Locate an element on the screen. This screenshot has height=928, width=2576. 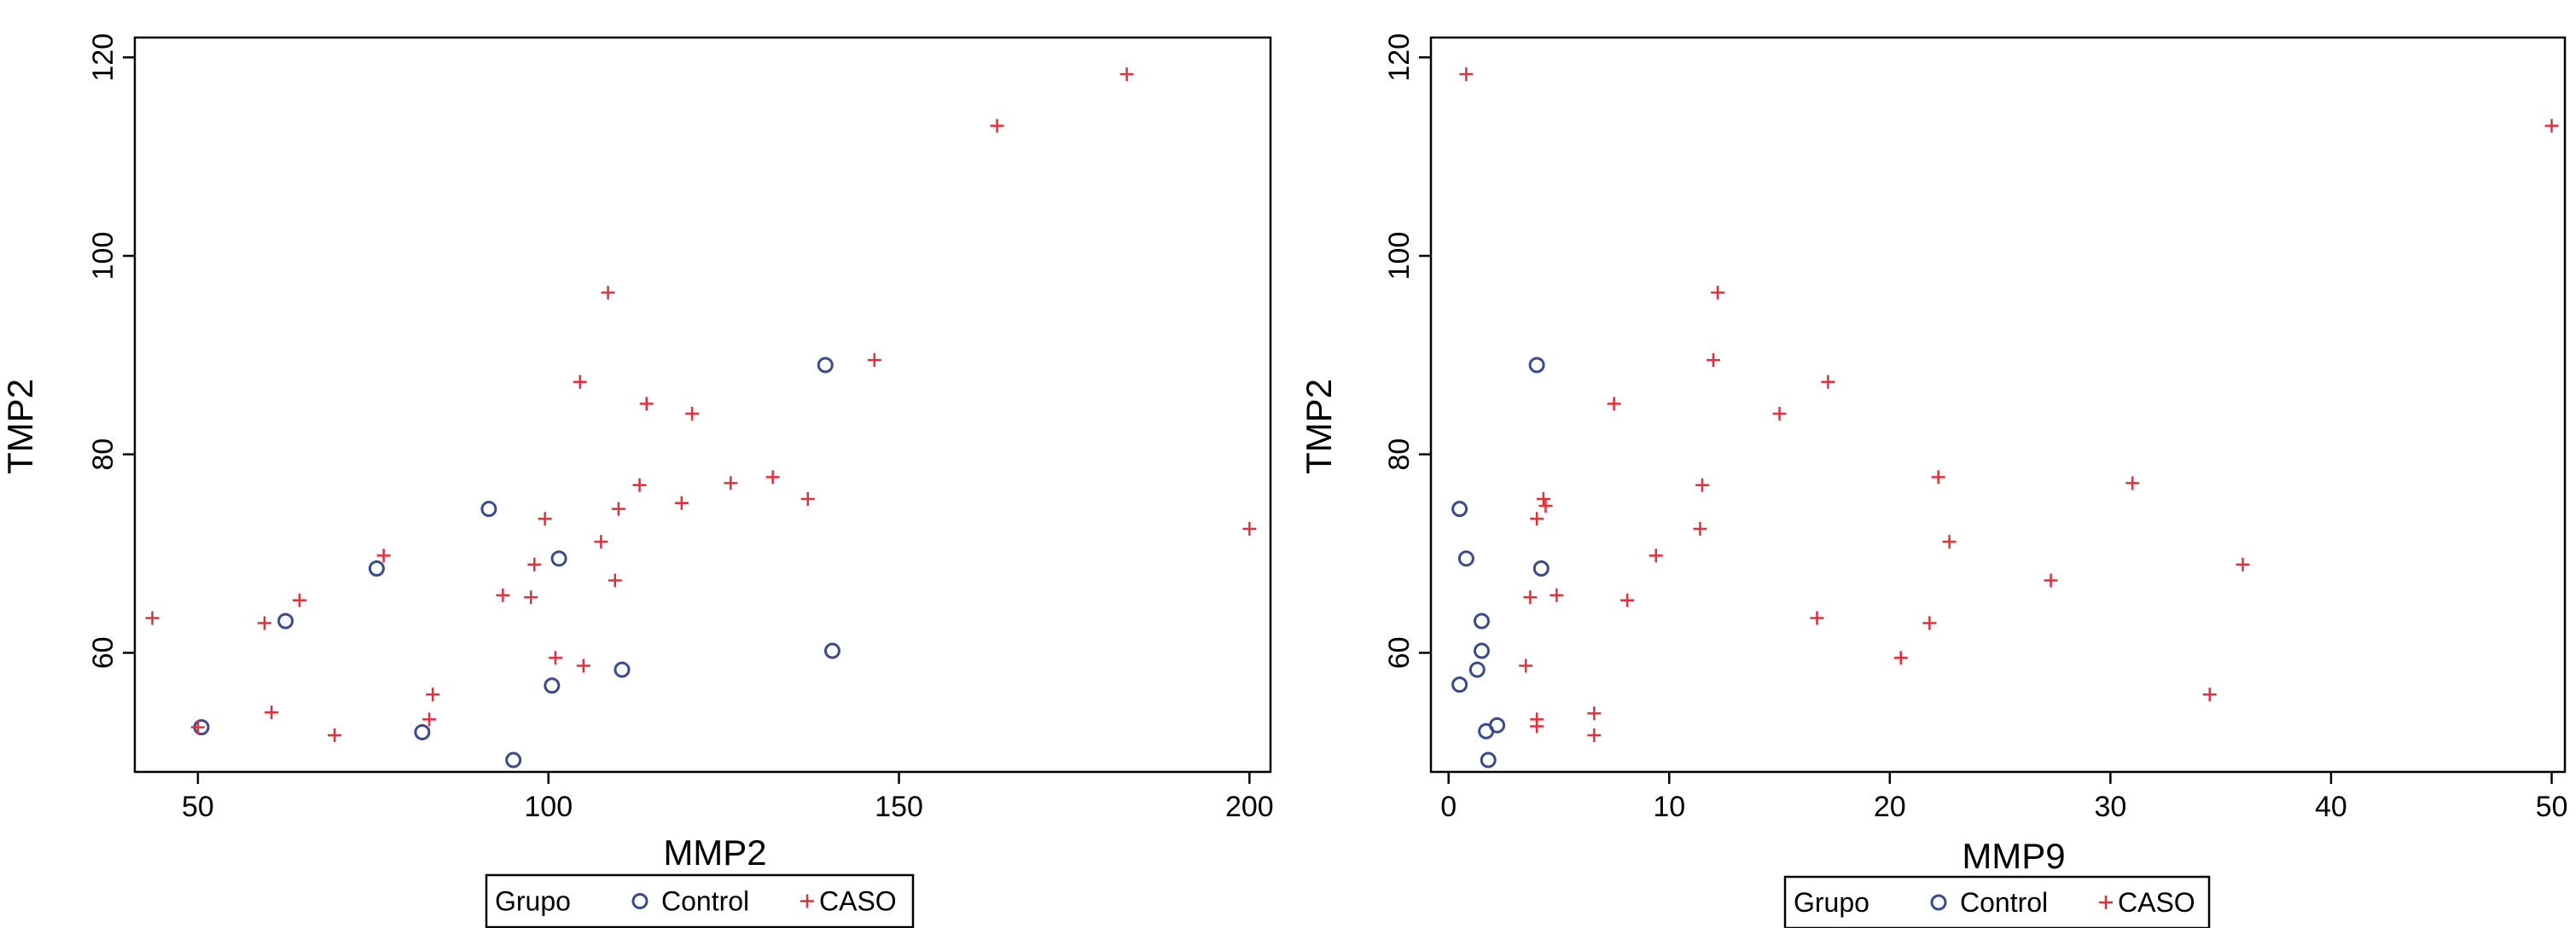
x-tick-label: 30 is located at coordinates (2110, 807).